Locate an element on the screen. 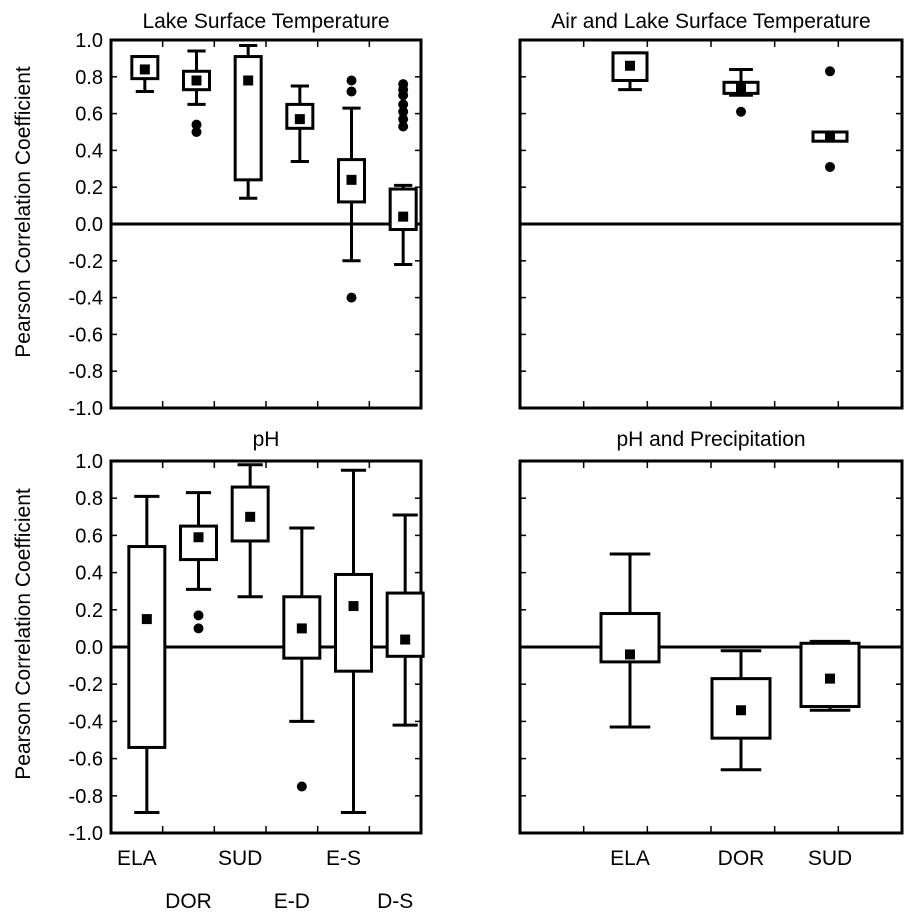  y-tick-label: 0.4 is located at coordinates (89, 151).